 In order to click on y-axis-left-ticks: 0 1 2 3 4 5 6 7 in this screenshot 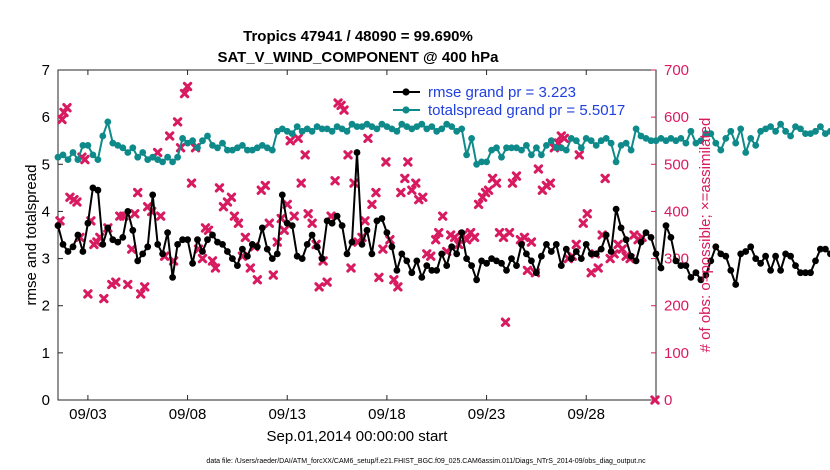, I will do `click(52, 235)`.